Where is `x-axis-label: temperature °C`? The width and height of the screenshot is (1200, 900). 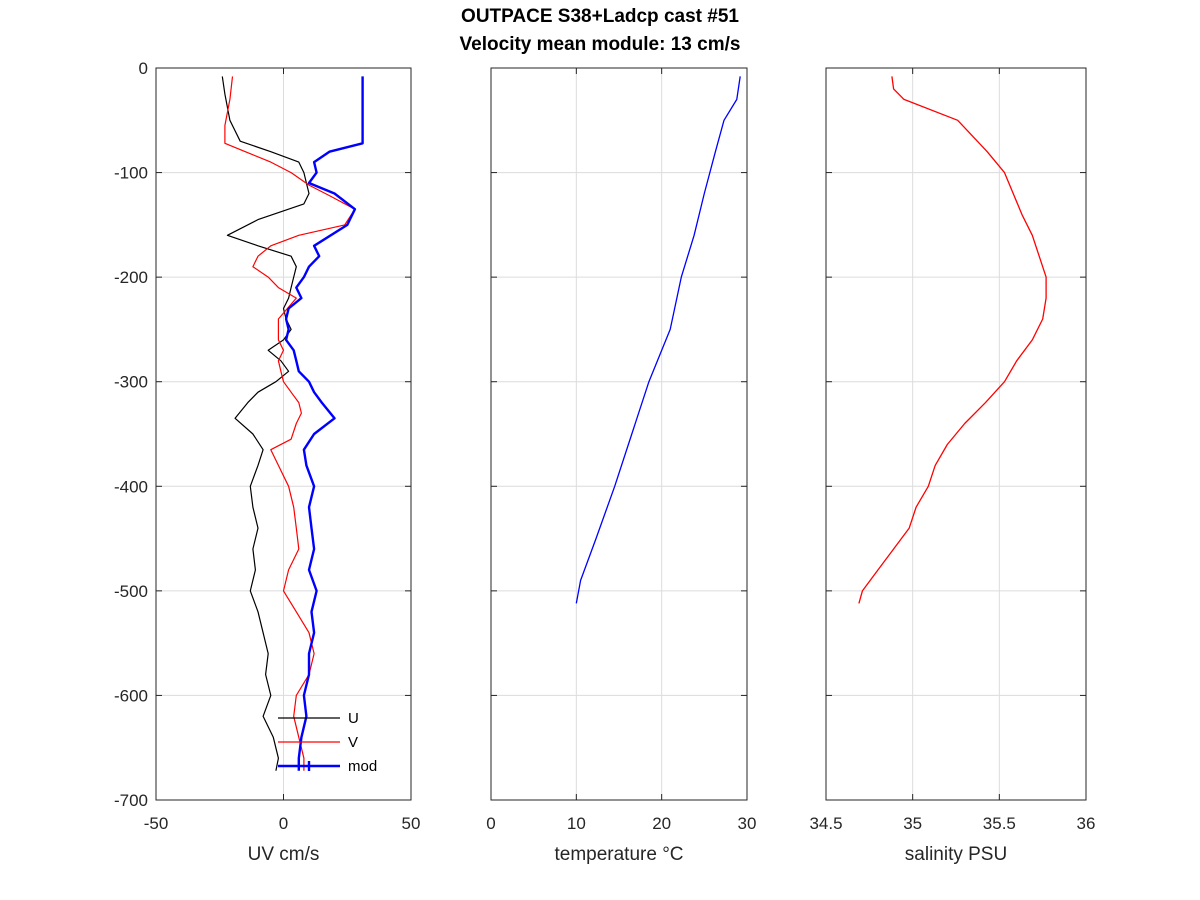 x-axis-label: temperature °C is located at coordinates (618, 854).